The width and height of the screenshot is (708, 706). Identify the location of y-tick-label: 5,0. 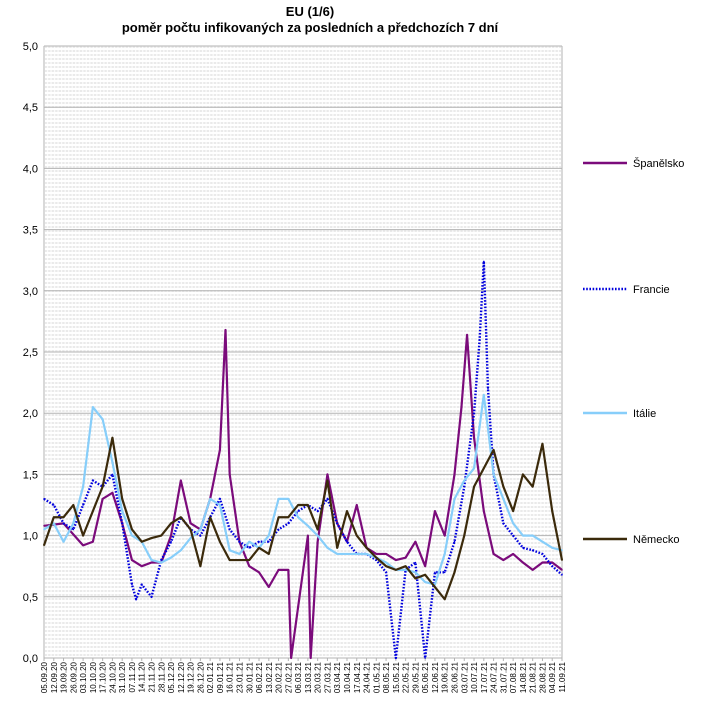
(30, 47).